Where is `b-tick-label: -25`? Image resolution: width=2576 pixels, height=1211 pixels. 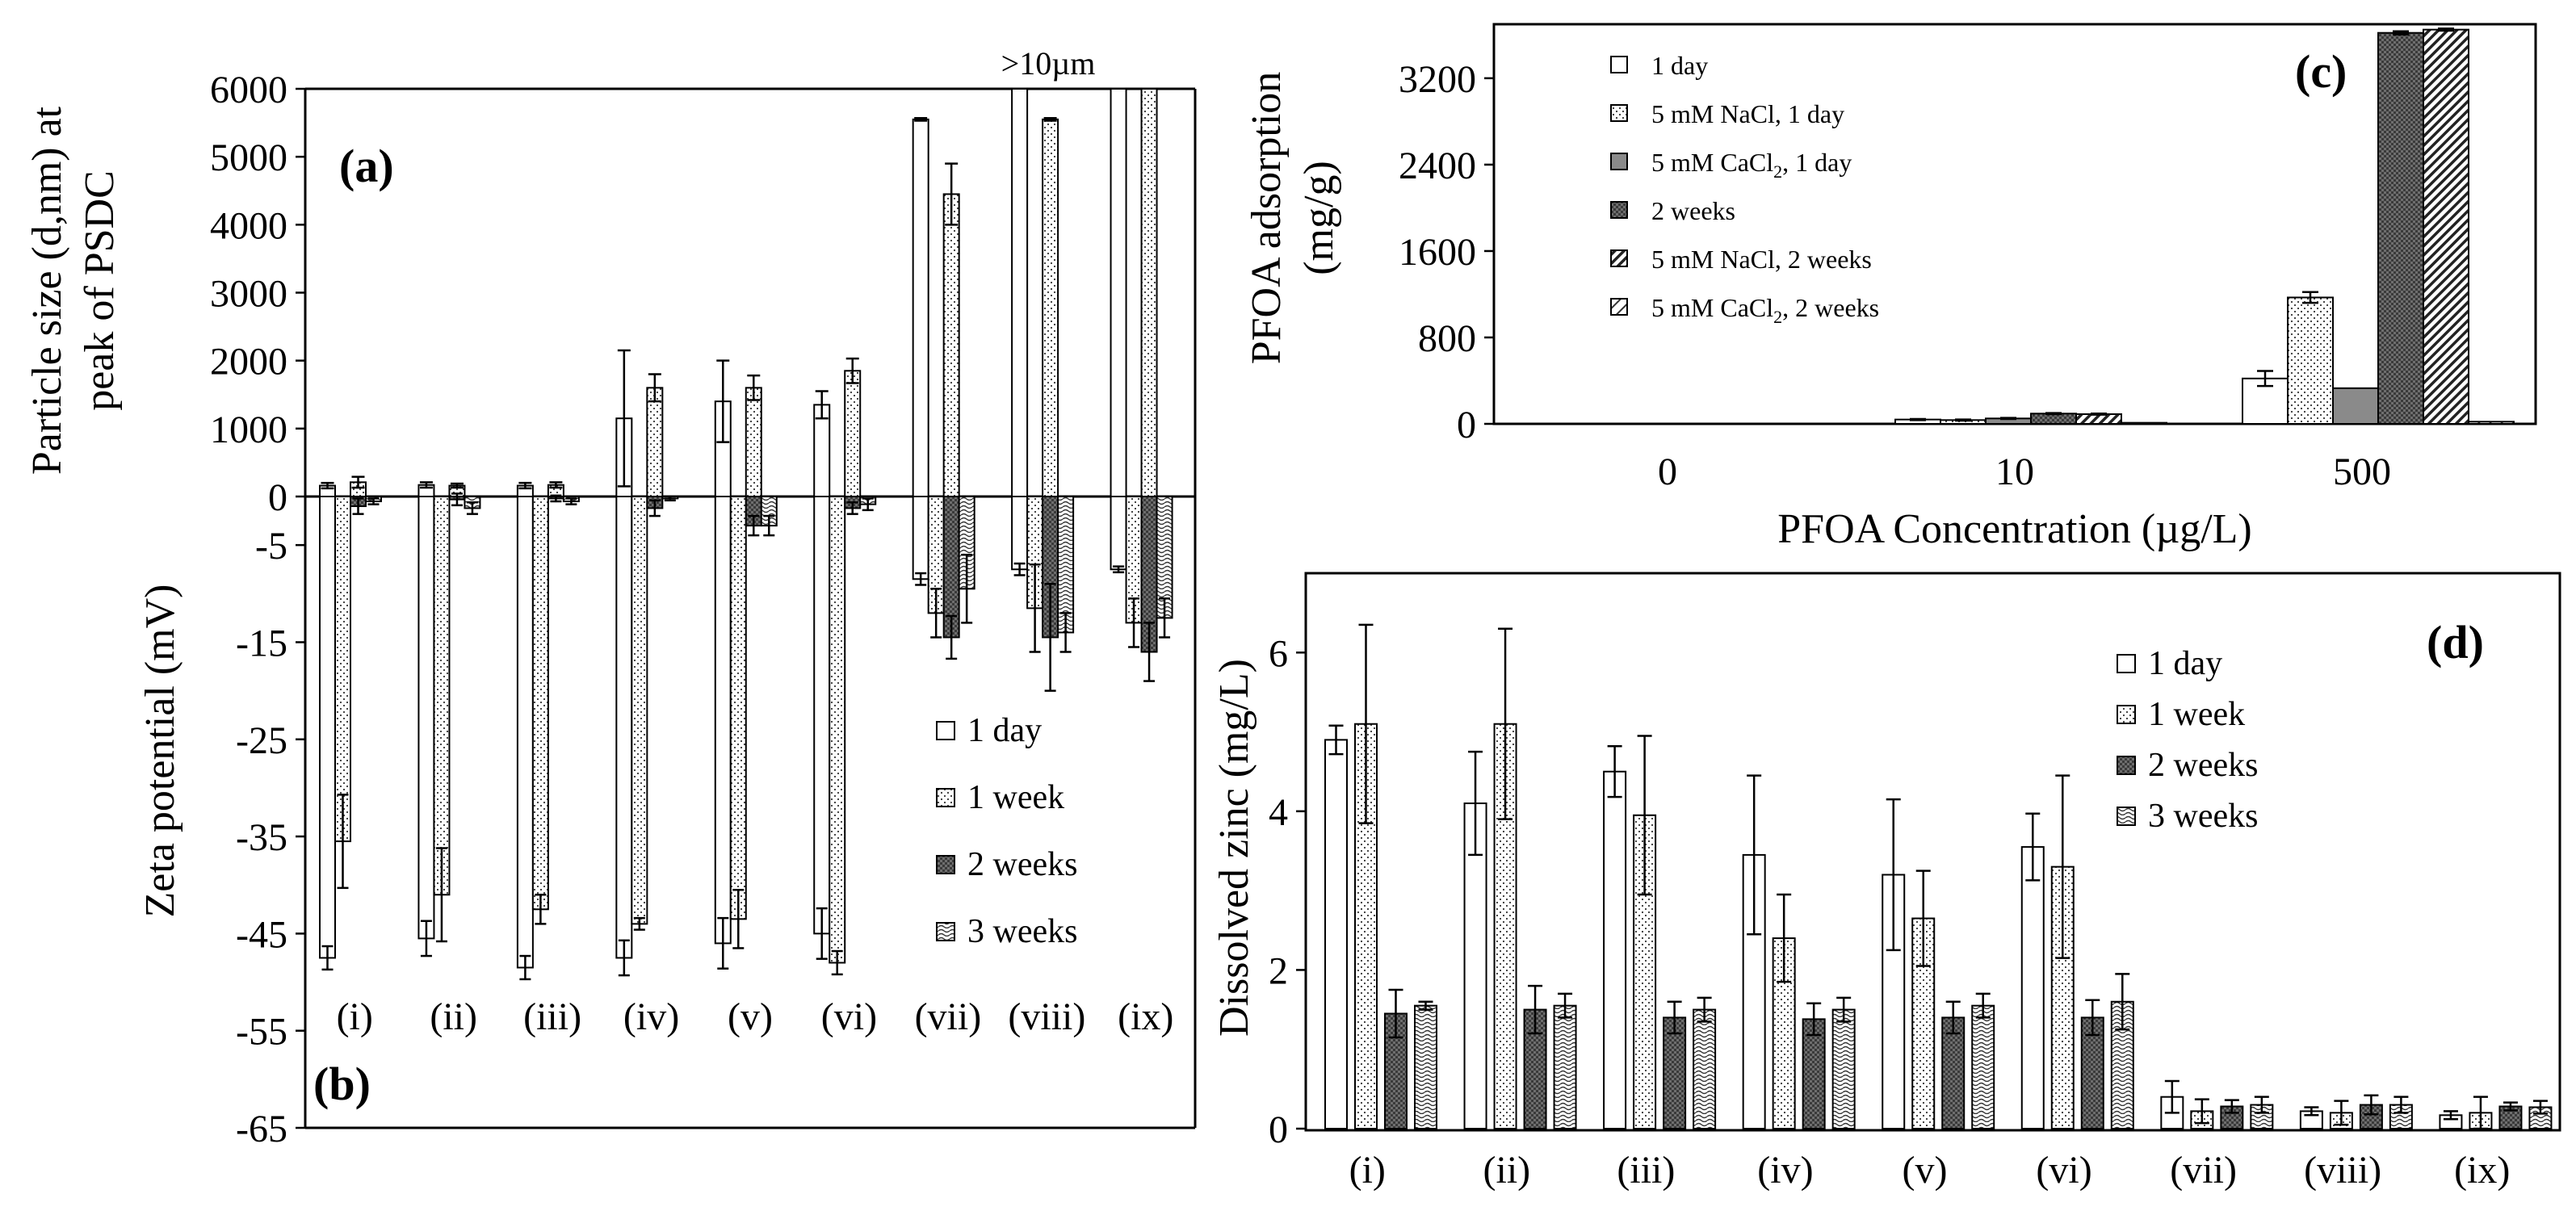 b-tick-label: -25 is located at coordinates (261, 740).